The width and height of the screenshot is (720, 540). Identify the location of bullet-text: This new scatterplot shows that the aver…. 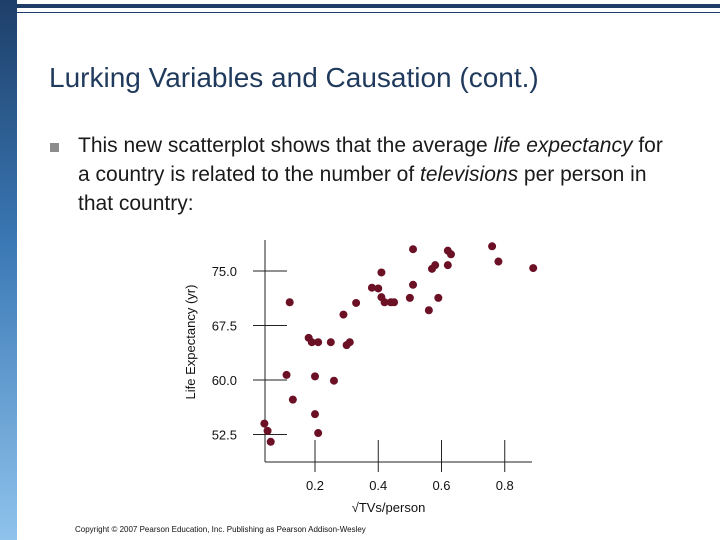
(378, 174).